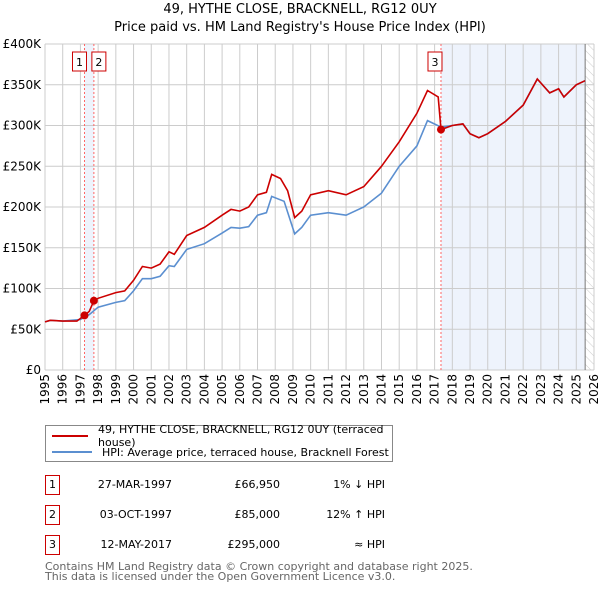  Describe the element at coordinates (523, 389) in the screenshot. I see `x-tick-label: 2022` at that location.